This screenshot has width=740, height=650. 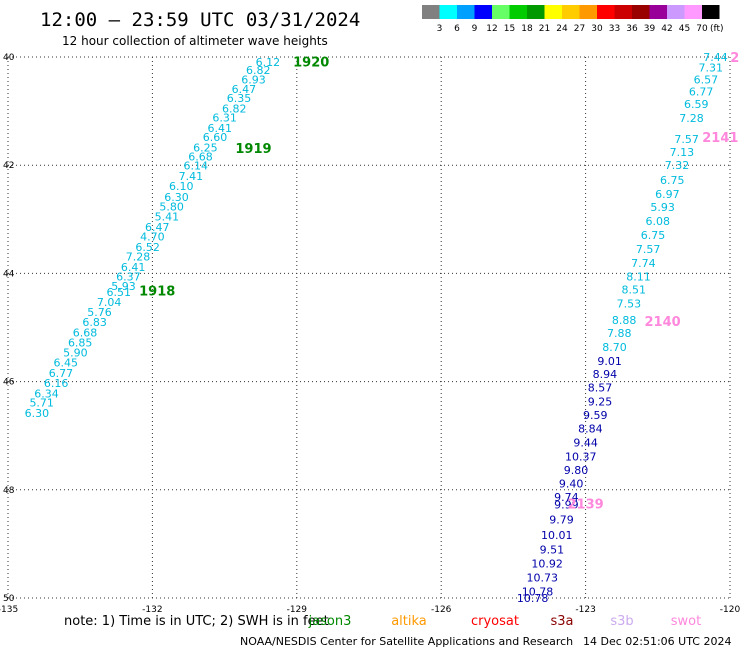 What do you see at coordinates (696, 104) in the screenshot?
I see `wave-height-value: 6.59` at bounding box center [696, 104].